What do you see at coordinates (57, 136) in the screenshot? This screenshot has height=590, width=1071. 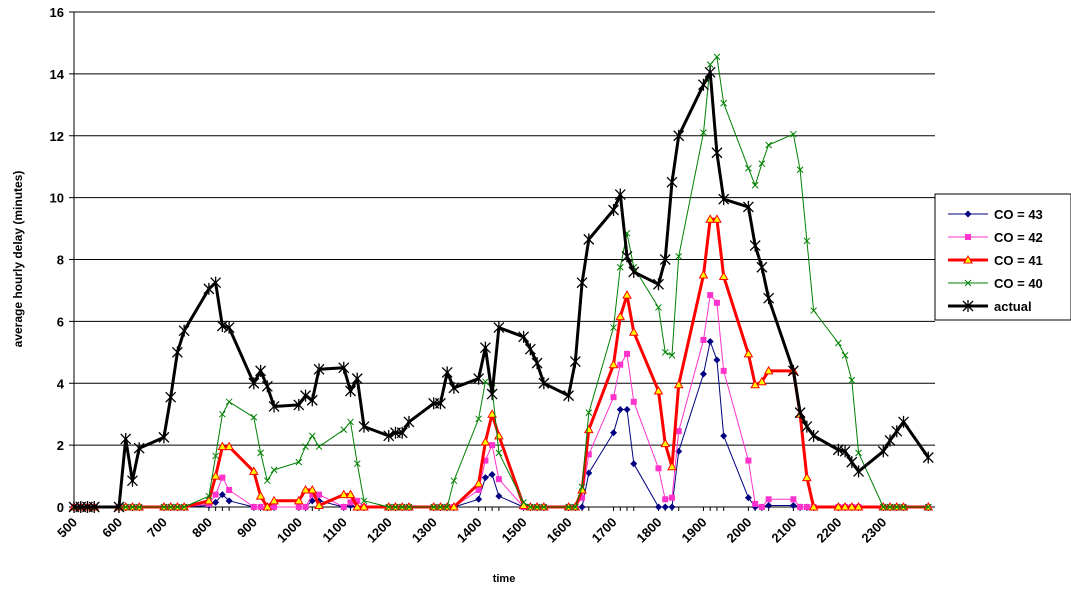 I see `y-tick-label: 12` at bounding box center [57, 136].